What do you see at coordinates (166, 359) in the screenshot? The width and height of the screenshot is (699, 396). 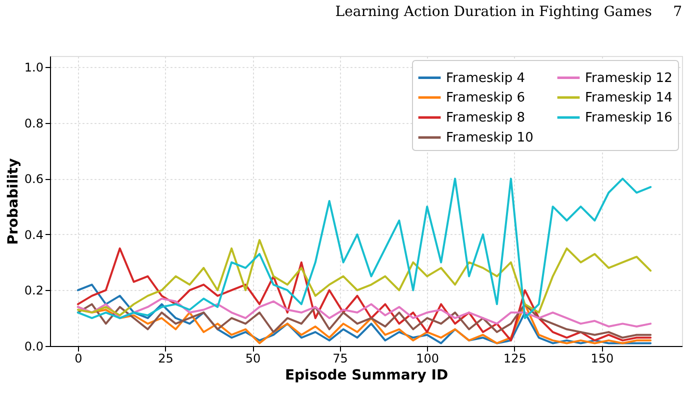 I see `x-tick-label: 25` at bounding box center [166, 359].